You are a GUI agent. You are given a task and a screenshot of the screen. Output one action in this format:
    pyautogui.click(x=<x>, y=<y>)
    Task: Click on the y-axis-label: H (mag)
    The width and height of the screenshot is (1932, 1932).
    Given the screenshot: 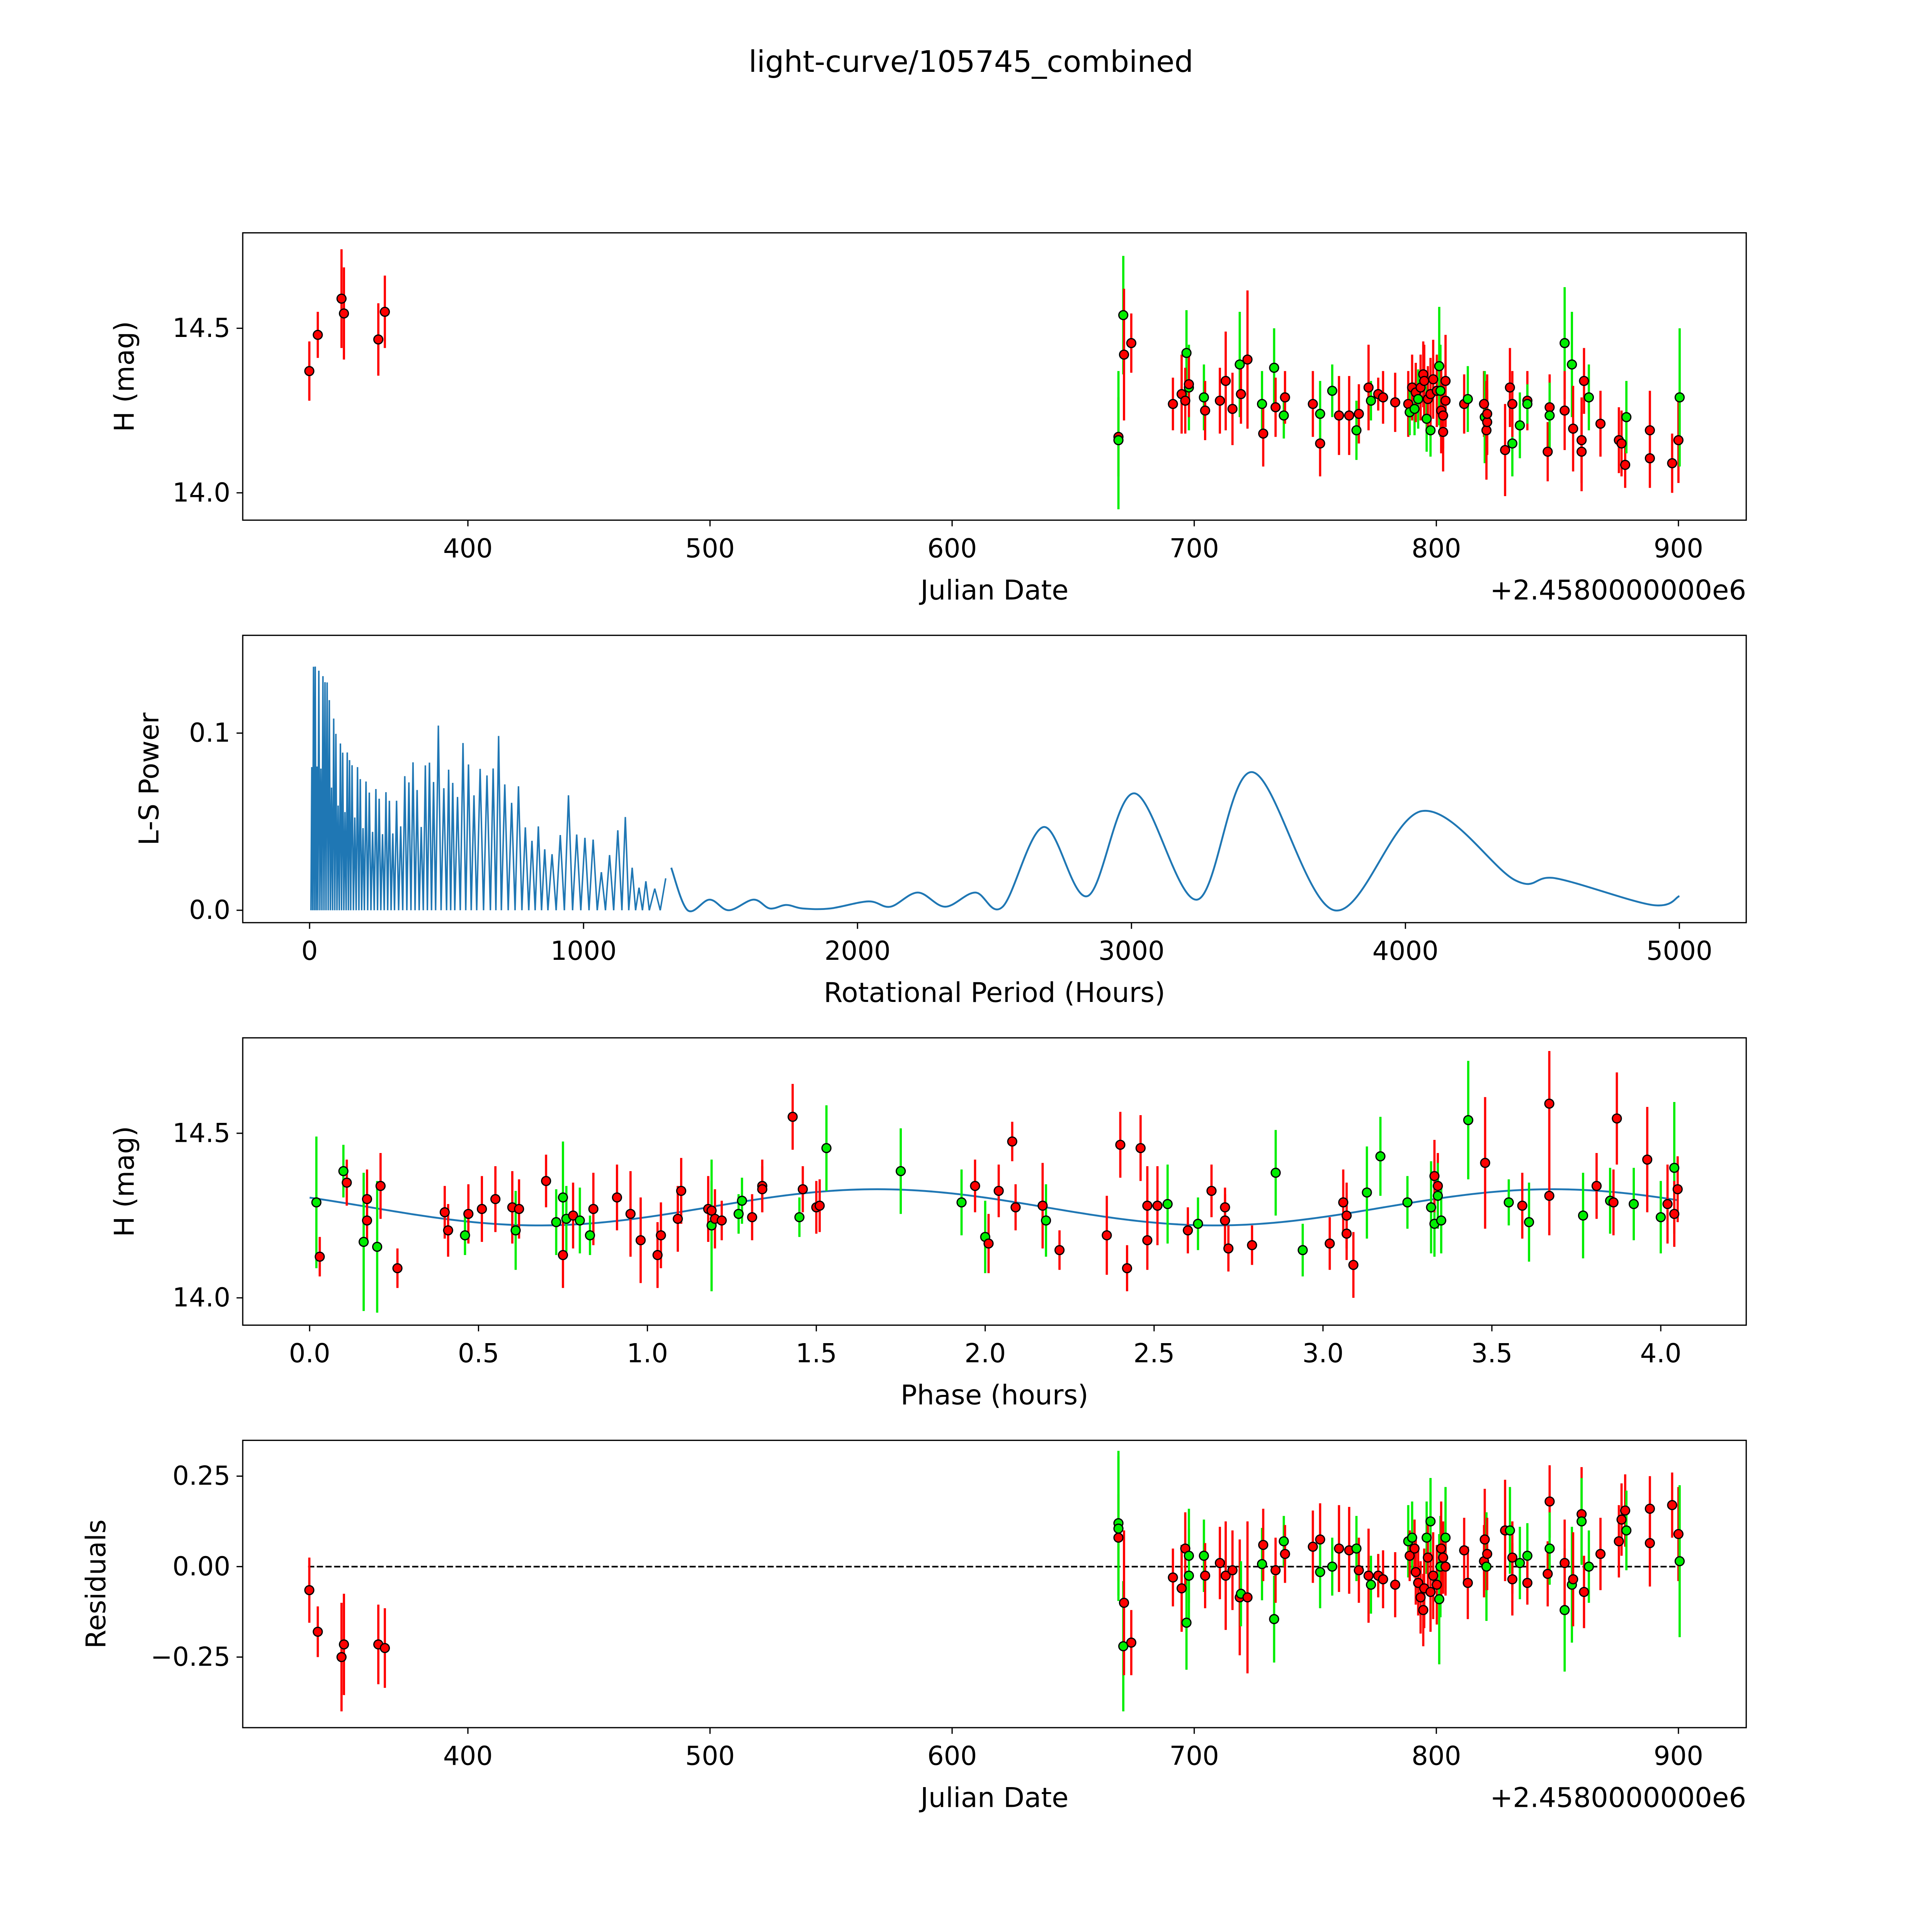 What is the action you would take?
    pyautogui.click(x=125, y=1182)
    